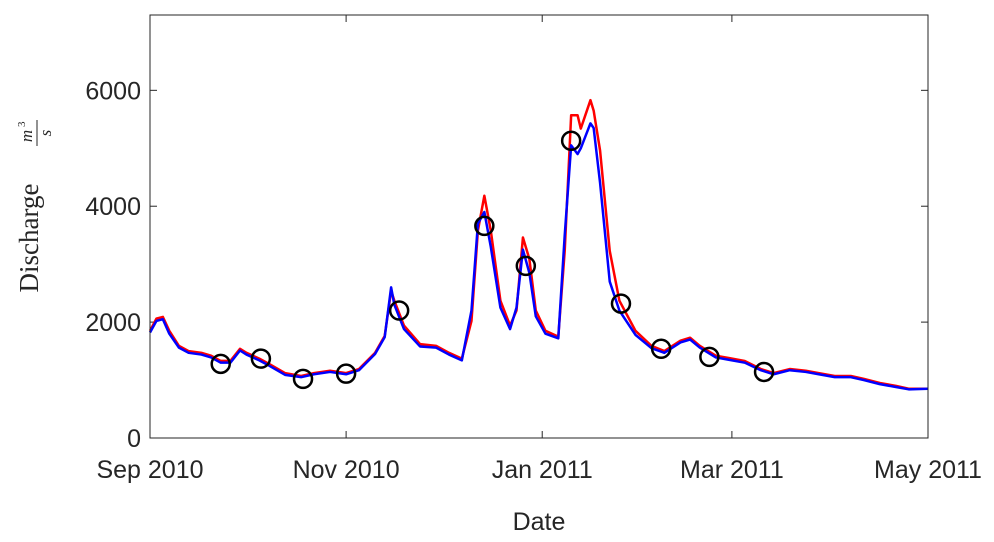  Describe the element at coordinates (539, 522) in the screenshot. I see `x-axis-label: Date` at that location.